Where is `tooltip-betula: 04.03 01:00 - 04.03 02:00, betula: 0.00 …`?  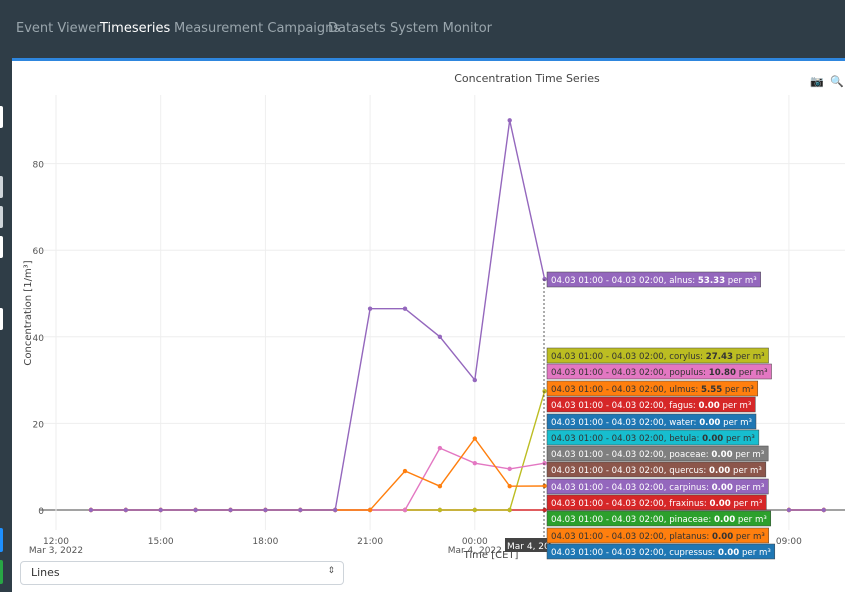
tooltip-betula: 04.03 01:00 - 04.03 02:00, betula: 0.00 … is located at coordinates (653, 439).